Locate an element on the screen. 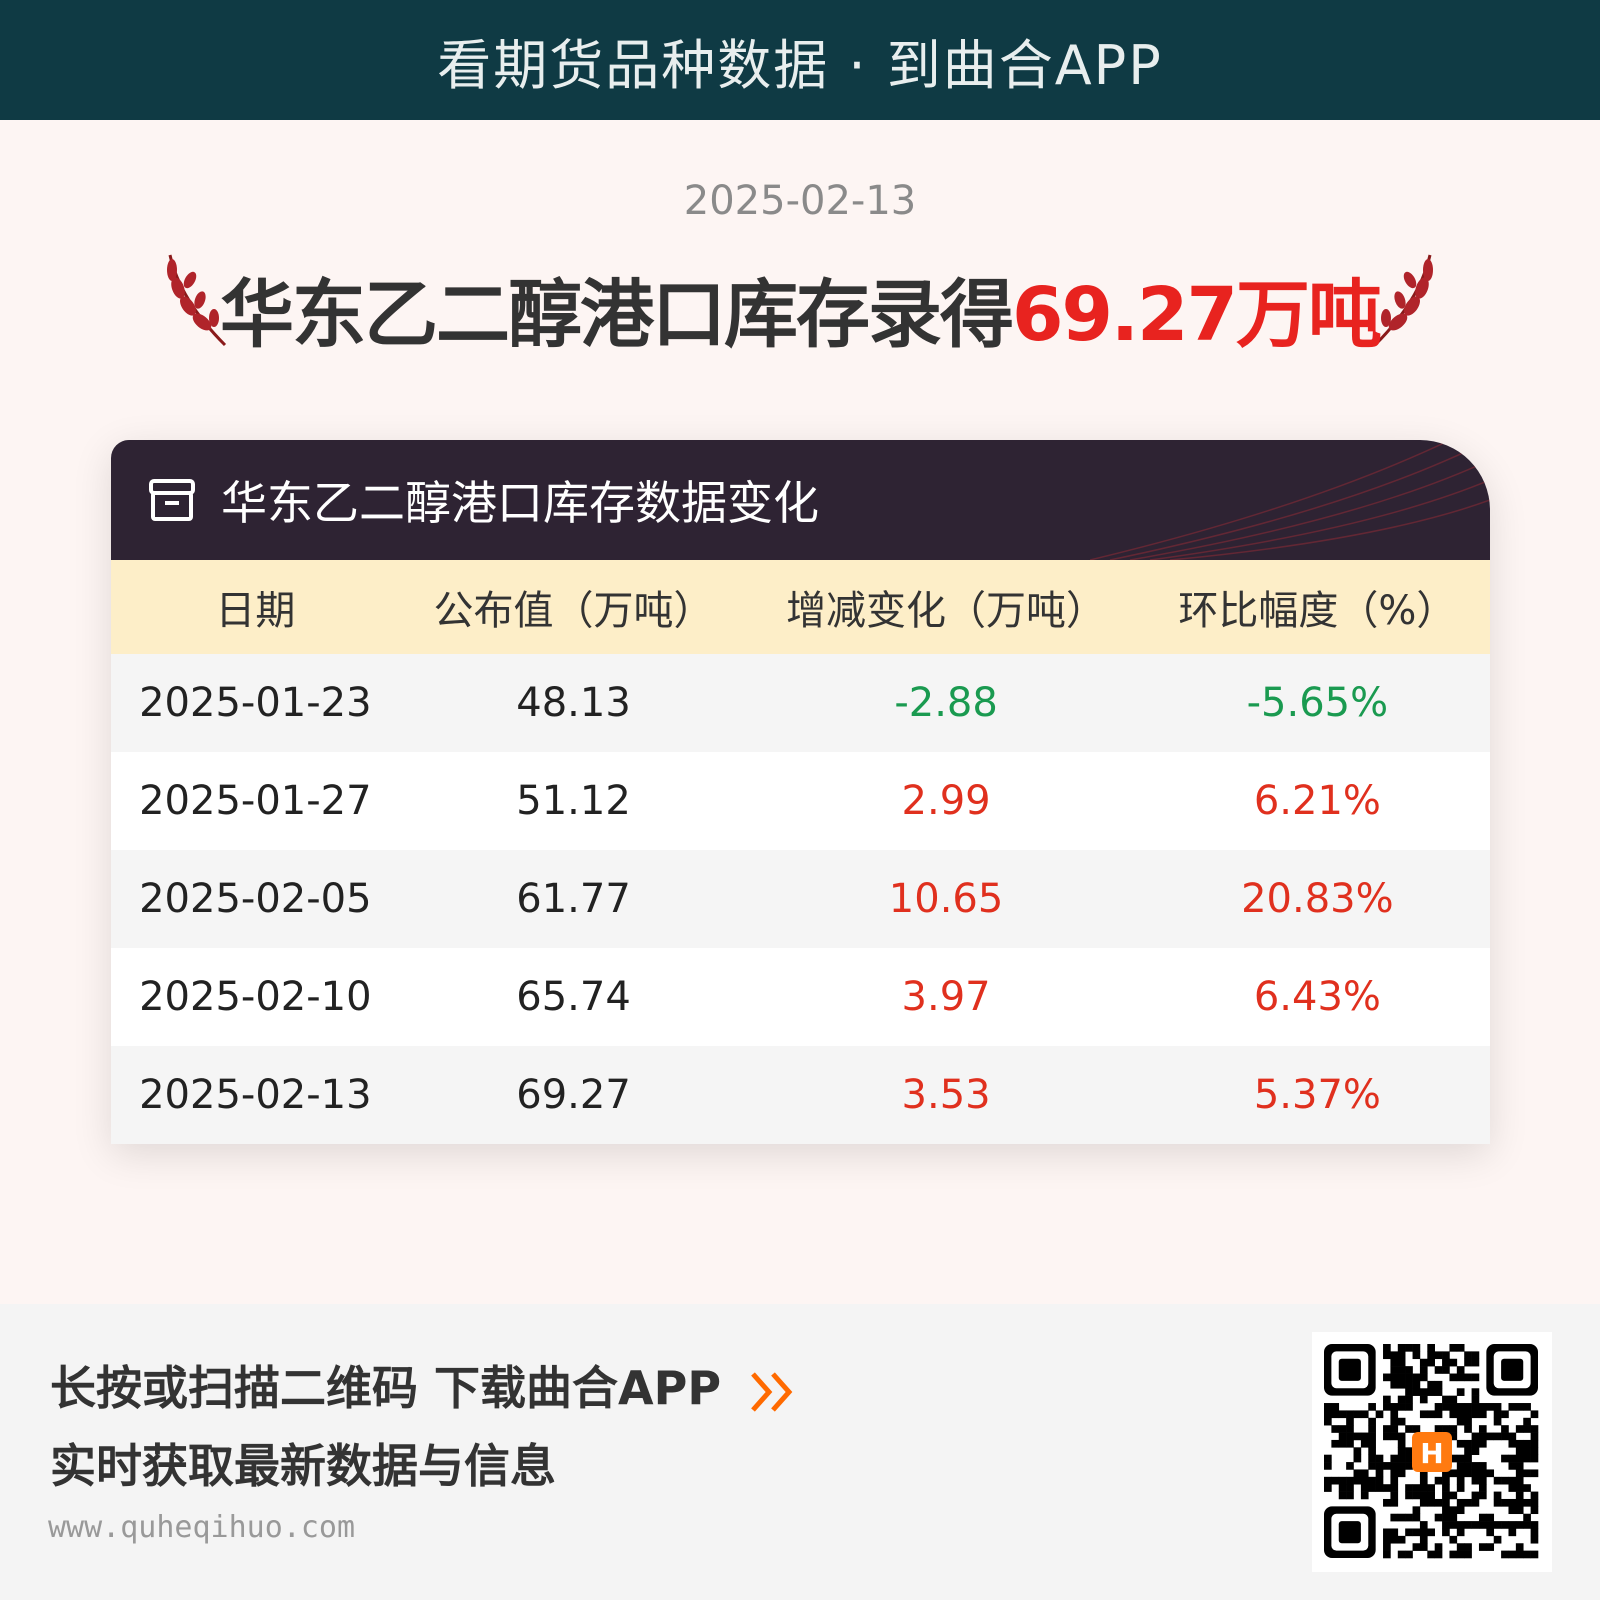 The width and height of the screenshot is (1600, 1600). cell-change: 3.53 is located at coordinates (946, 1095).